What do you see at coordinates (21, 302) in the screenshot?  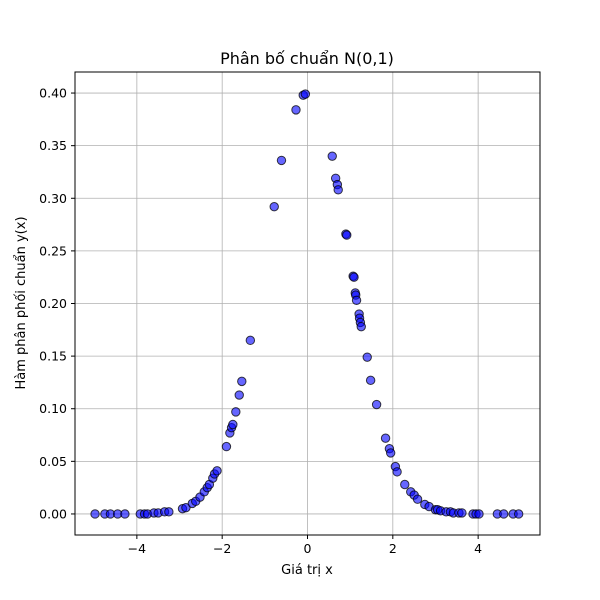 I see `y-axis-label: Hàm phân phối chuẩn y(x)` at bounding box center [21, 302].